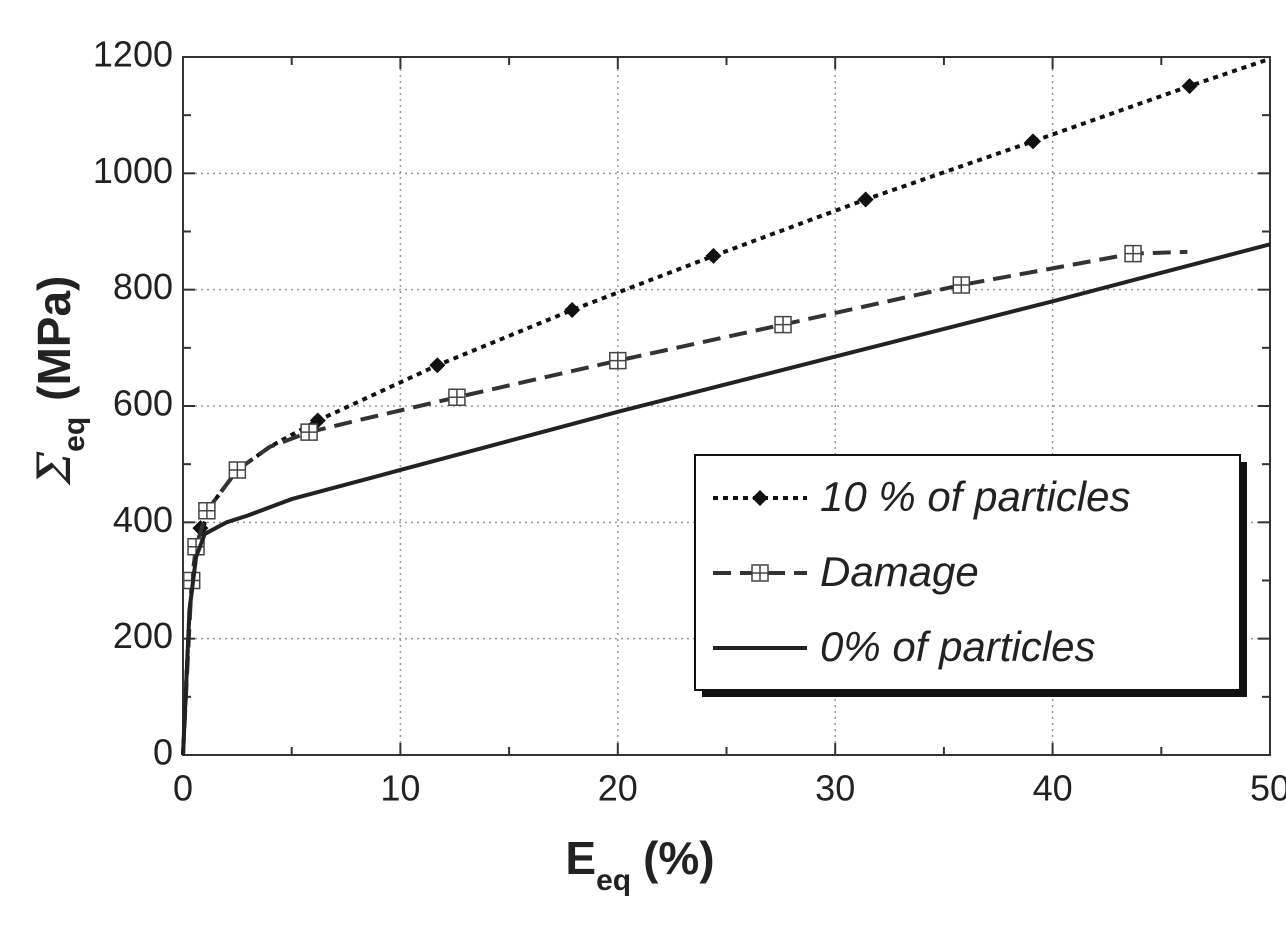  Describe the element at coordinates (618, 788) in the screenshot. I see `x-tick-label: 20` at that location.